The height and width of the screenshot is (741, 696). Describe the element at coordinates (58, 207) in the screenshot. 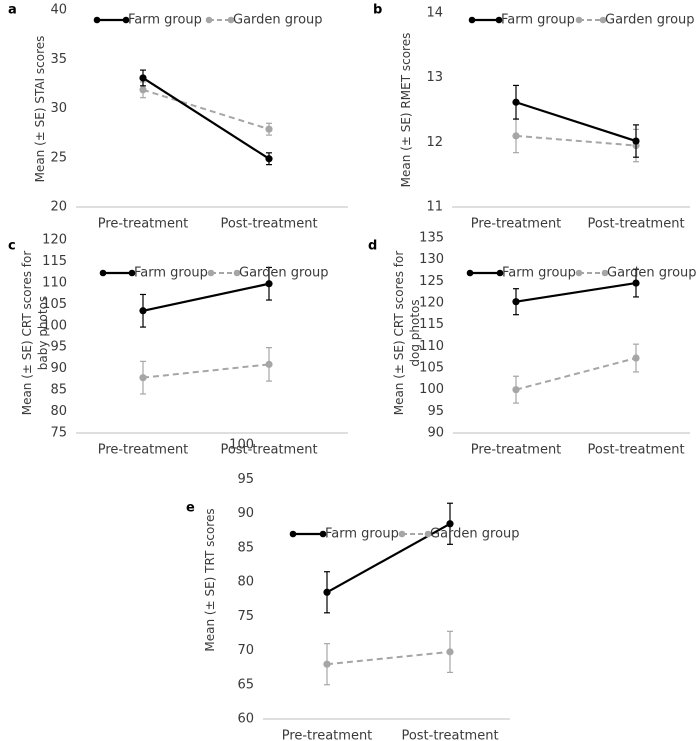

I see `y-tick-label: 20` at that location.